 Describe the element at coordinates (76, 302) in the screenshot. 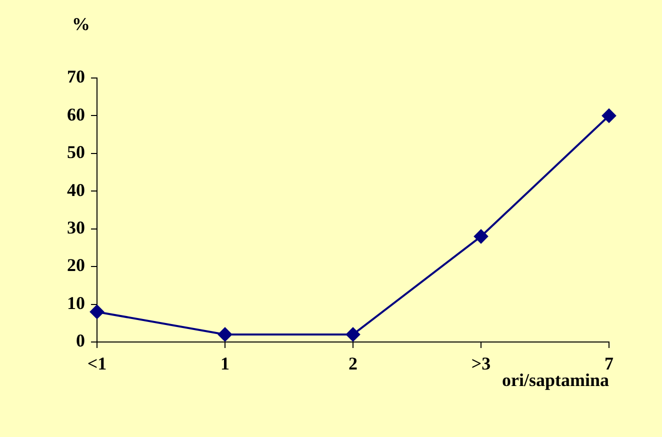

I see `y-tick-label: 10` at that location.